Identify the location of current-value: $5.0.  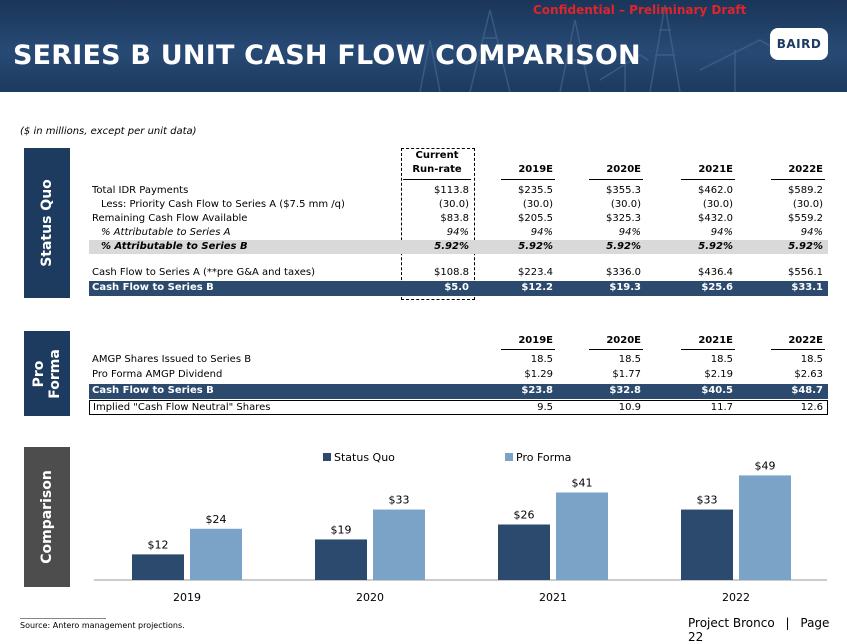
(456, 287).